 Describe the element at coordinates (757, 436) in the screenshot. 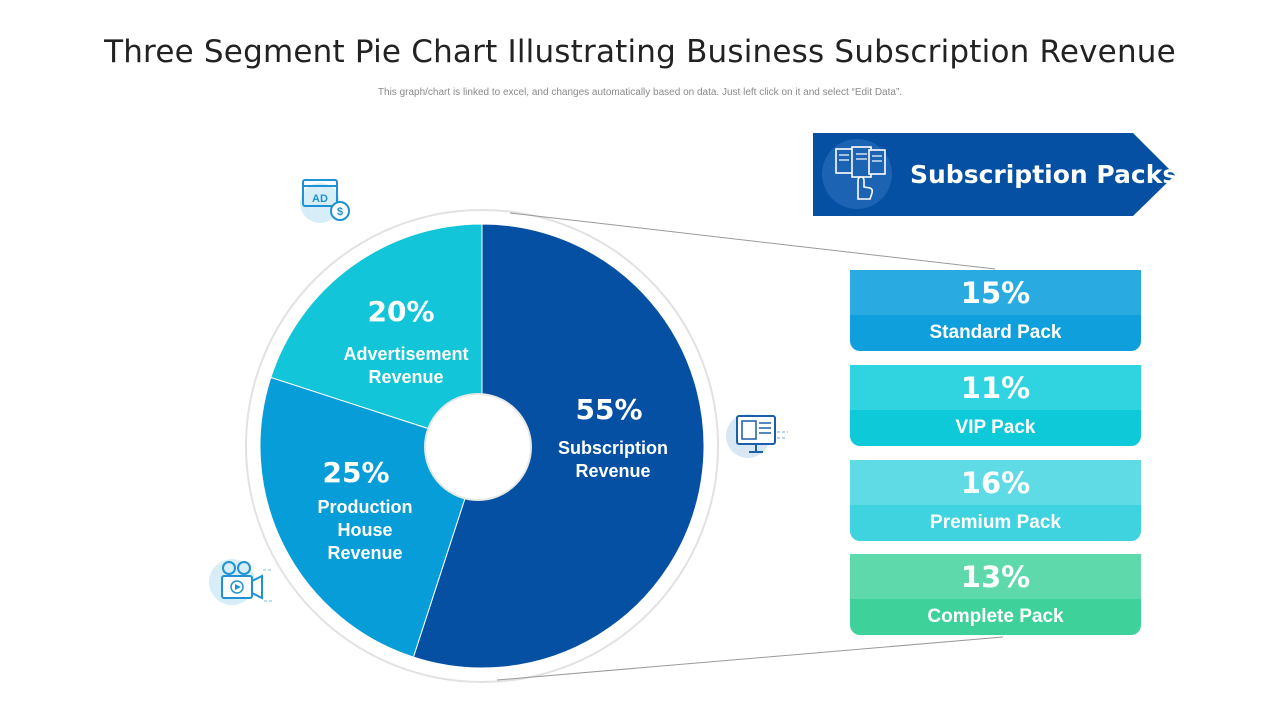

I see `monitor-document-icon` at that location.